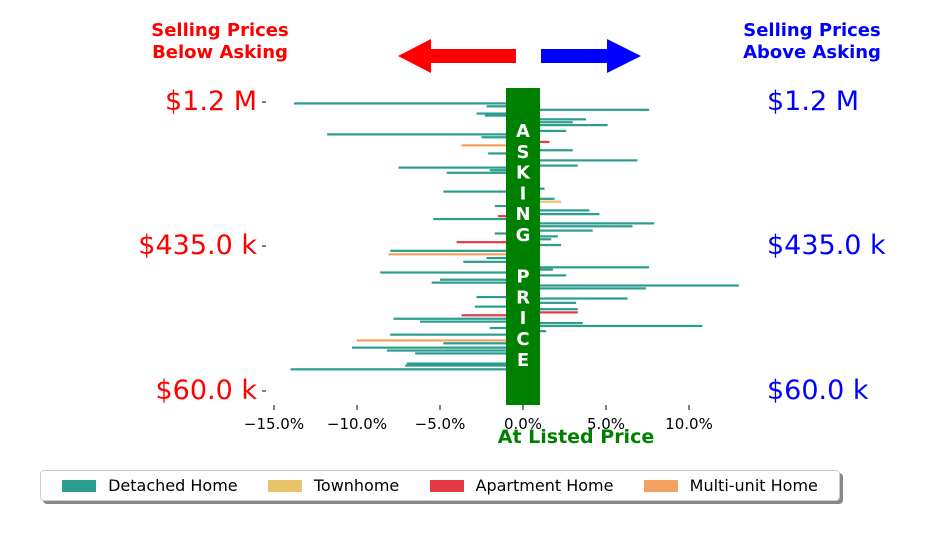 The height and width of the screenshot is (541, 929). I want to click on asking-letter-1: S, so click(523, 152).